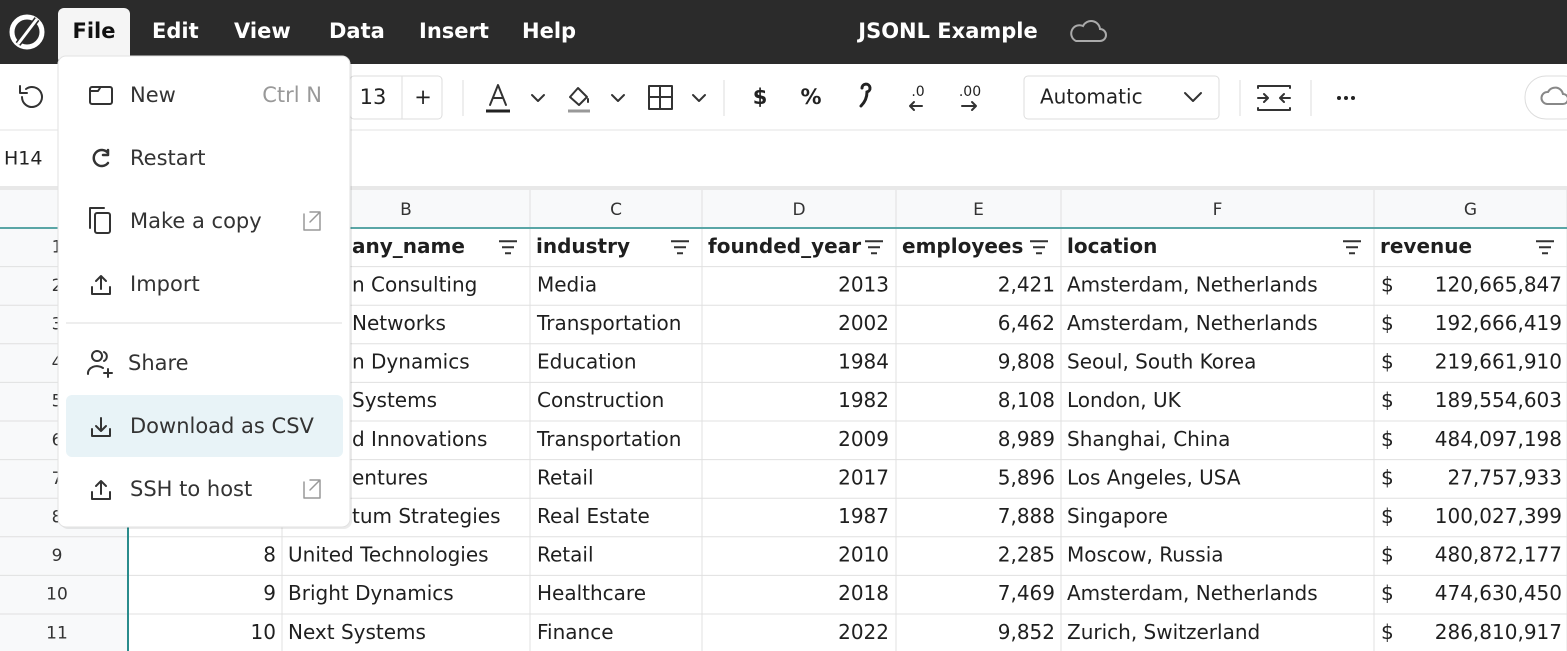 This screenshot has height=651, width=1567. Describe the element at coordinates (863, 632) in the screenshot. I see `year-cell: 2022` at that location.